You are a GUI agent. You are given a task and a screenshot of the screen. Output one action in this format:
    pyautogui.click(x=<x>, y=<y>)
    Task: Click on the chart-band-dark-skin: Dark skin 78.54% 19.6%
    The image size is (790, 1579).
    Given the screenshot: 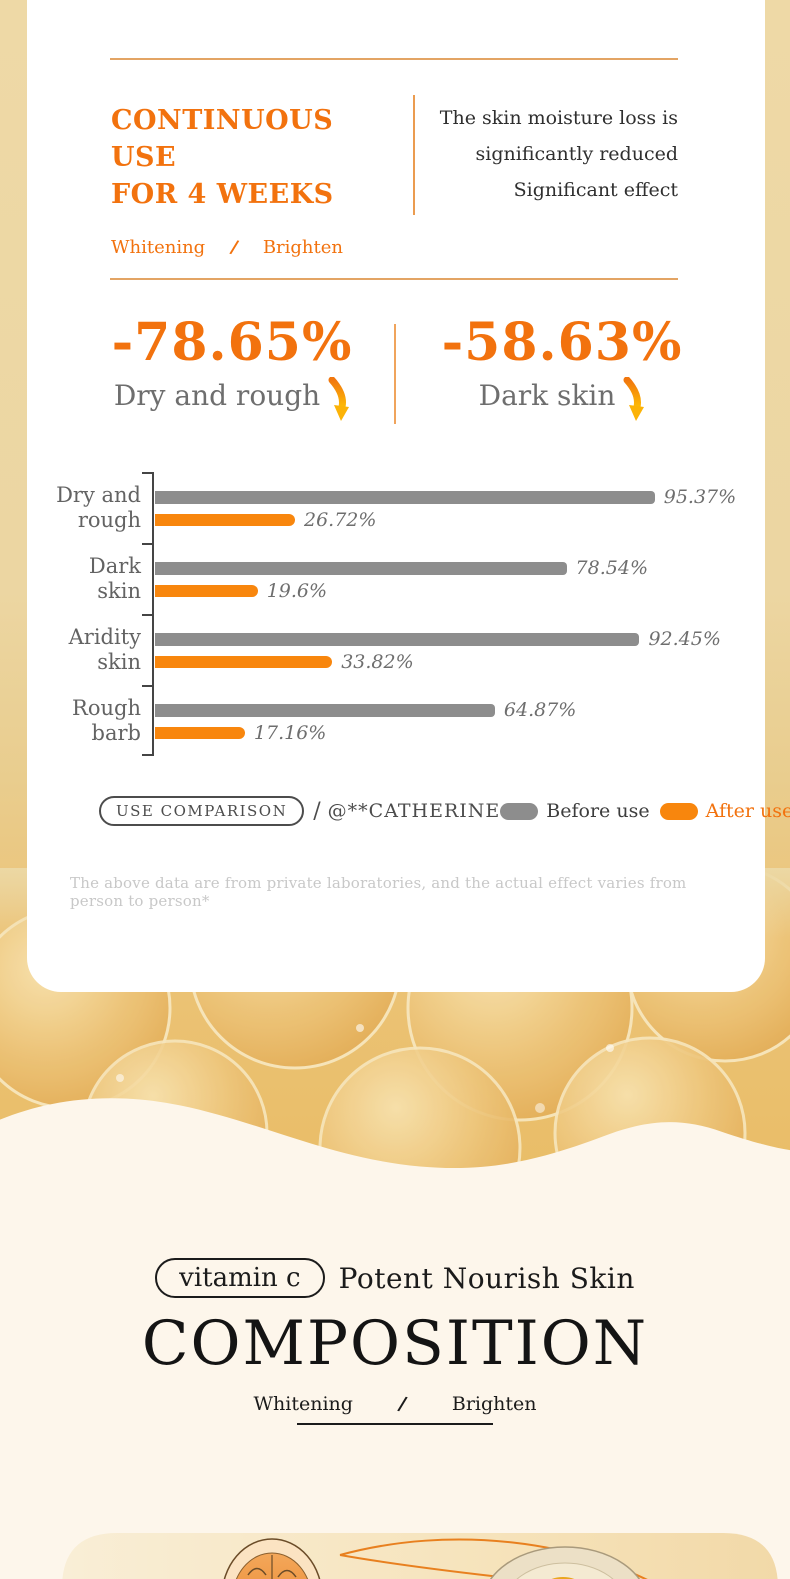 What is the action you would take?
    pyautogui.click(x=396, y=578)
    